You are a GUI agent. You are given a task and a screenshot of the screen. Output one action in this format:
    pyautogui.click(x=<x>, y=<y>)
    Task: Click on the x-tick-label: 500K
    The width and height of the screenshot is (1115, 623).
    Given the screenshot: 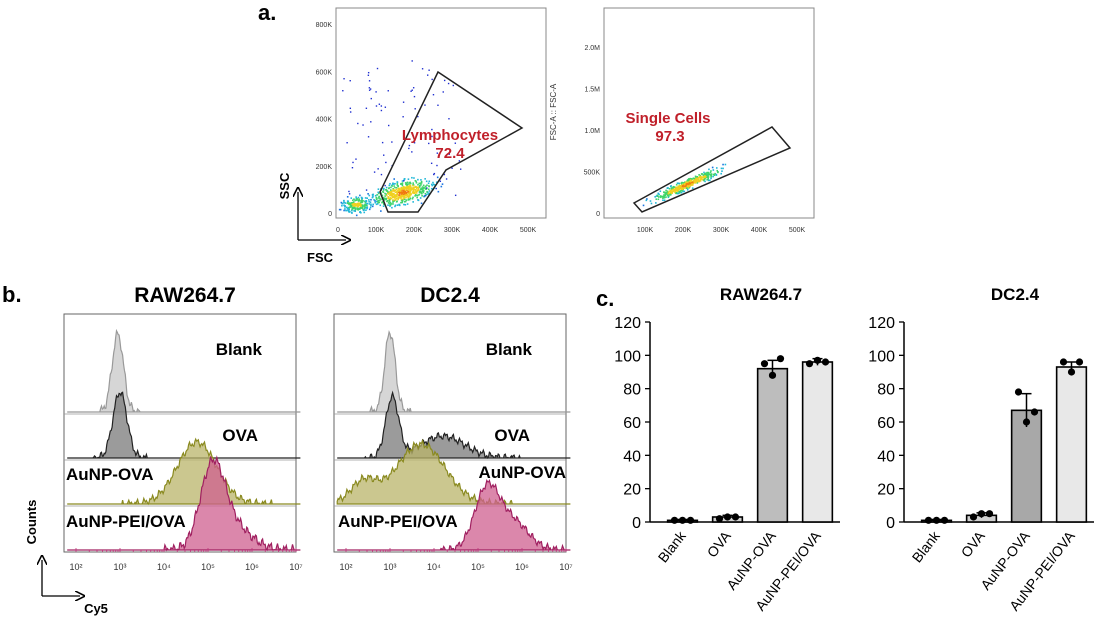 What is the action you would take?
    pyautogui.click(x=528, y=230)
    